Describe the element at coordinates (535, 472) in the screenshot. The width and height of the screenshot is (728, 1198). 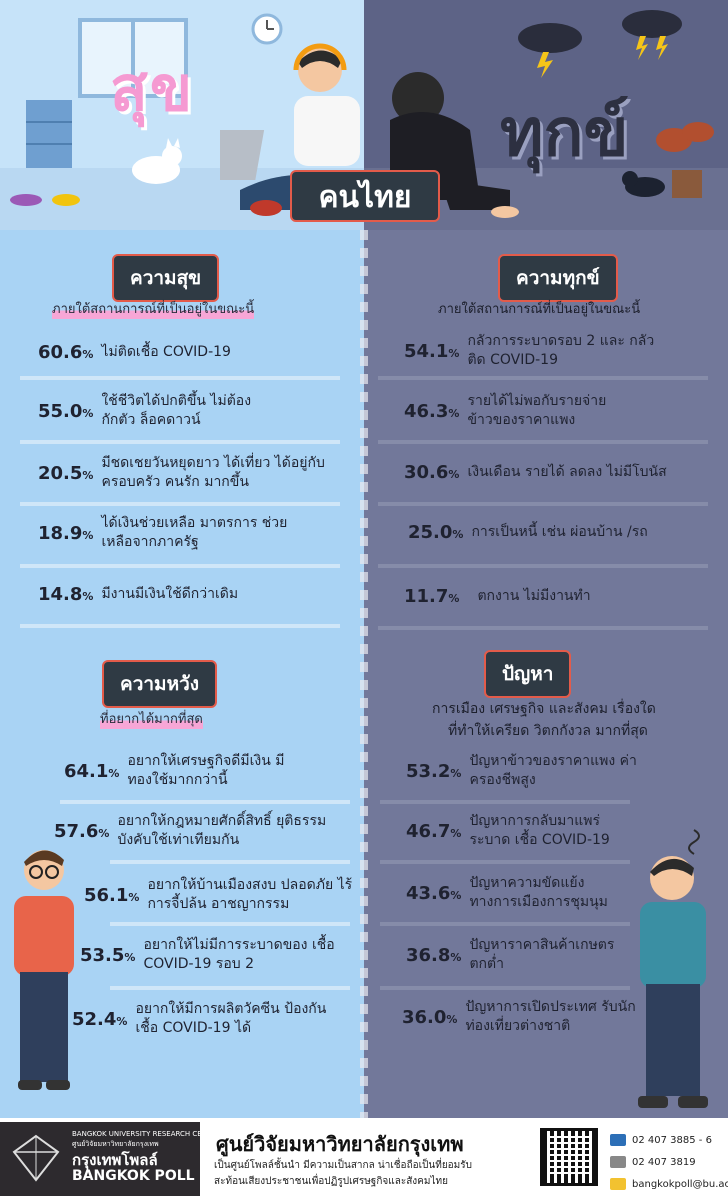
I see `suffering-item-3: 30.6% เงินเดือน รายได้ ลดลง ไม่มีโบนัส` at that location.